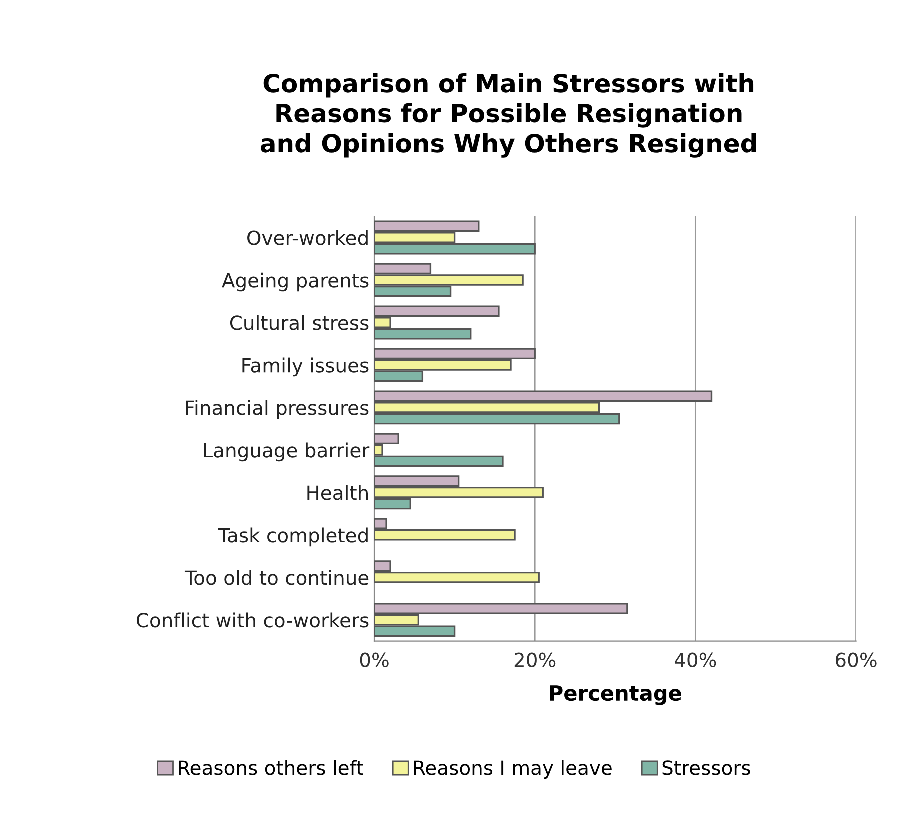 This screenshot has width=909, height=817. Describe the element at coordinates (295, 282) in the screenshot. I see `y-tick-label: Ageing parents` at that location.